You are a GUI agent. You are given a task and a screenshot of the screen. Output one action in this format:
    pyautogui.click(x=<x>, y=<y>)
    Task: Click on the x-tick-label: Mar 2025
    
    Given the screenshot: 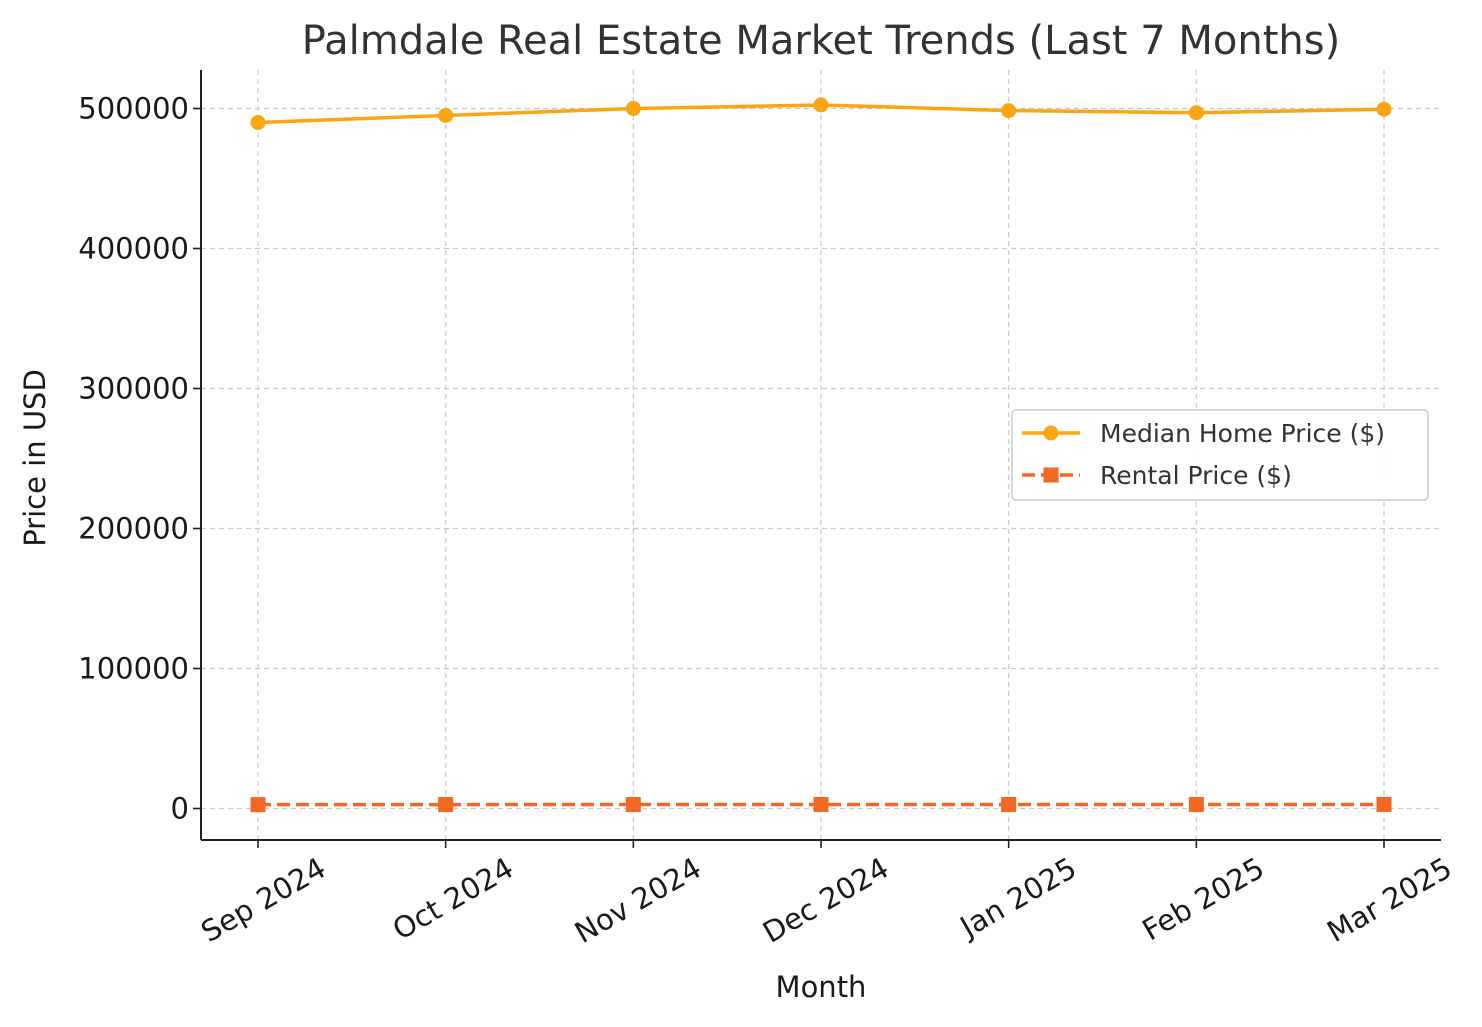 What is the action you would take?
    pyautogui.click(x=1389, y=900)
    